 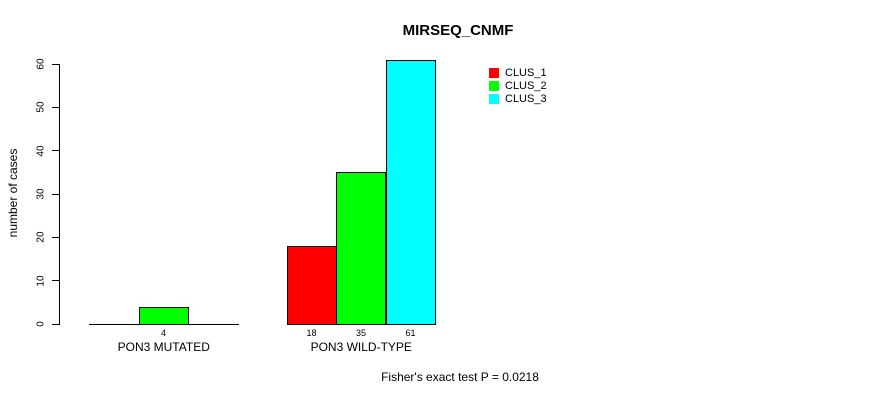 I want to click on chart-title: MIRSEQ_CNMF, so click(x=458, y=30).